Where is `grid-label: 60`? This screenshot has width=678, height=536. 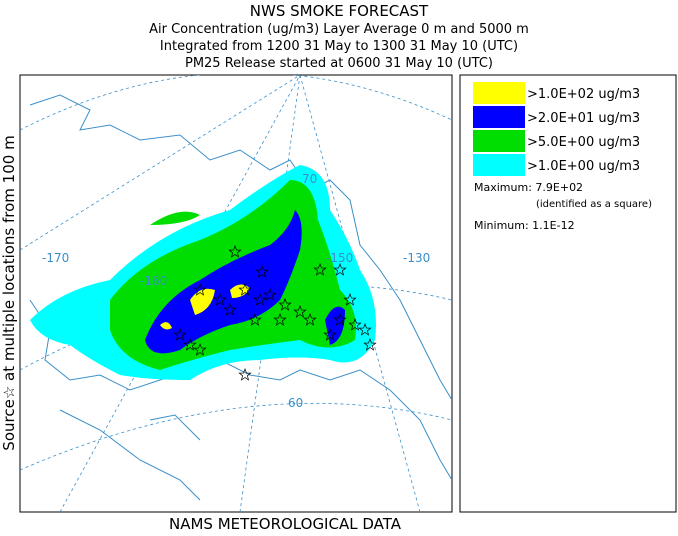
grid-label: 60 is located at coordinates (295, 403).